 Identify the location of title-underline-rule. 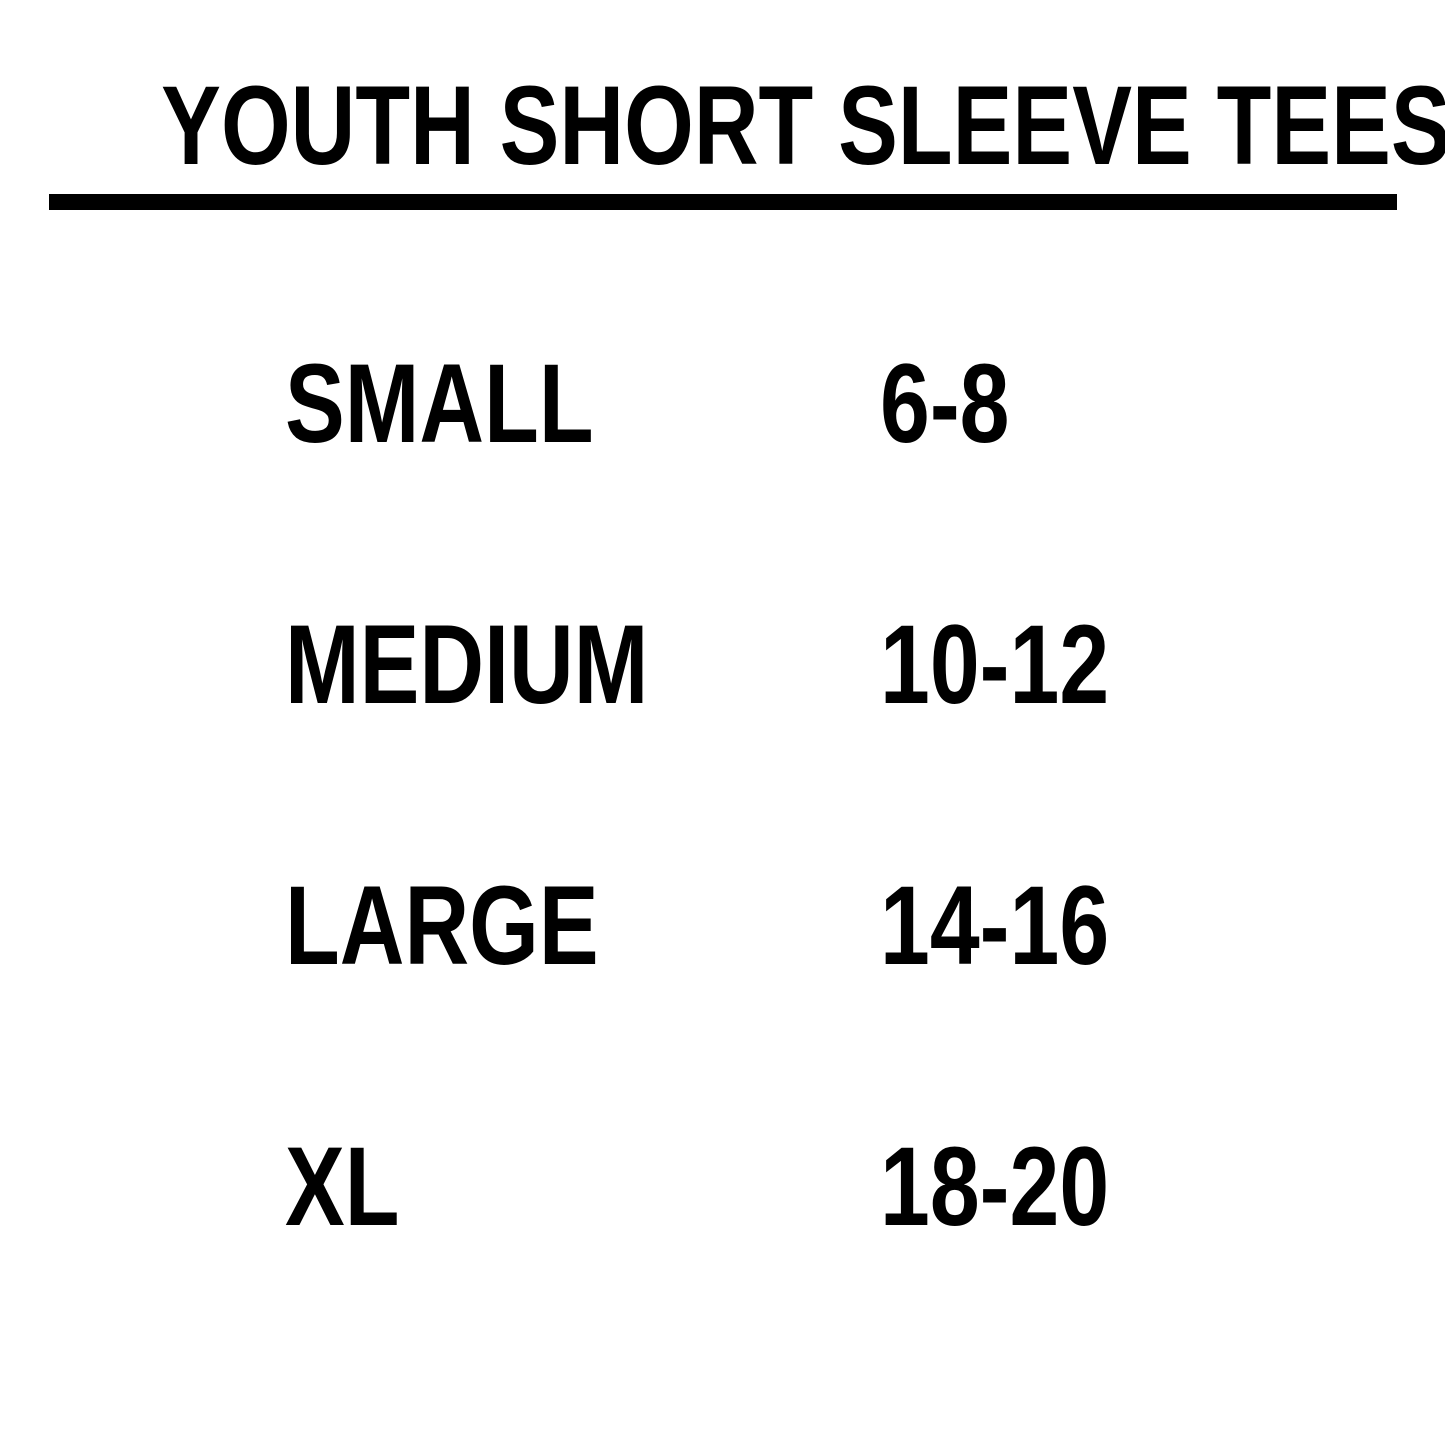
(723, 202).